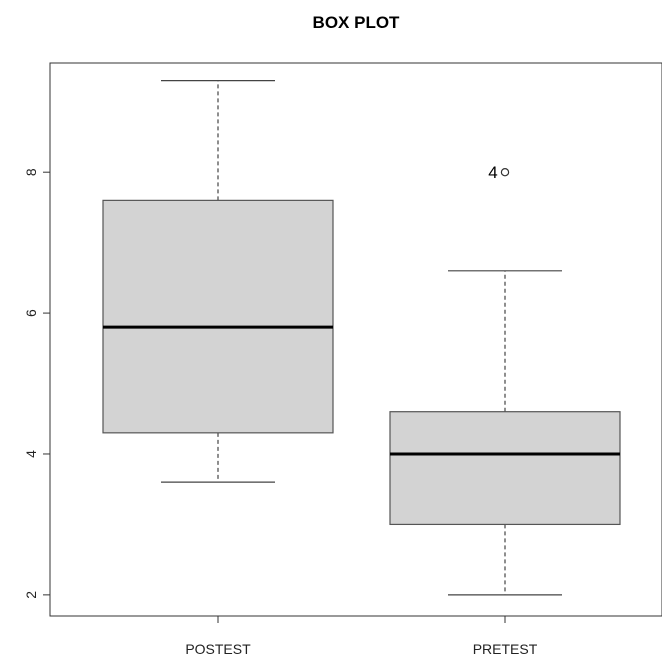 The height and width of the screenshot is (661, 662). What do you see at coordinates (31, 595) in the screenshot?
I see `y-tick-label: 2` at bounding box center [31, 595].